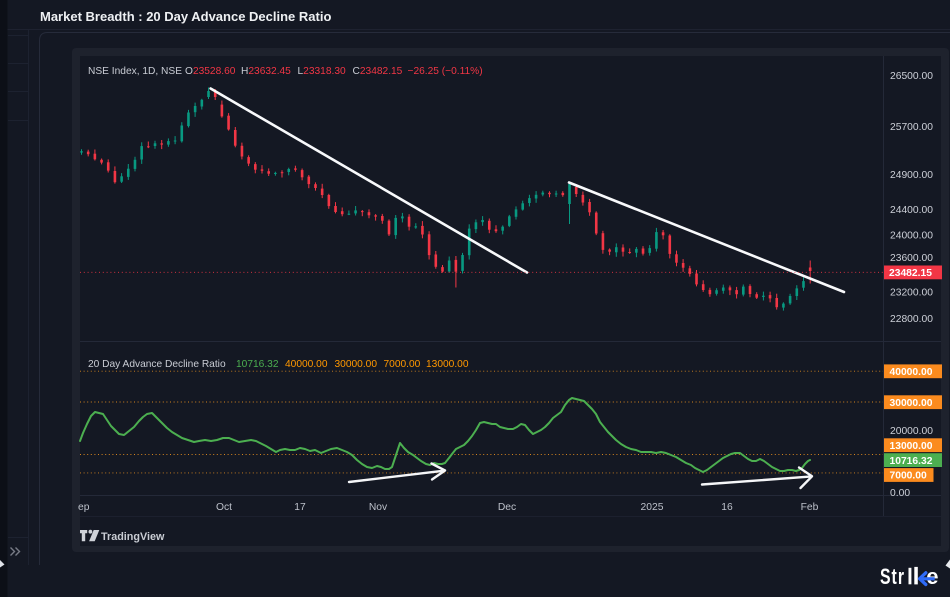 The width and height of the screenshot is (950, 597). I want to click on svg-text: 2025, so click(652, 507).